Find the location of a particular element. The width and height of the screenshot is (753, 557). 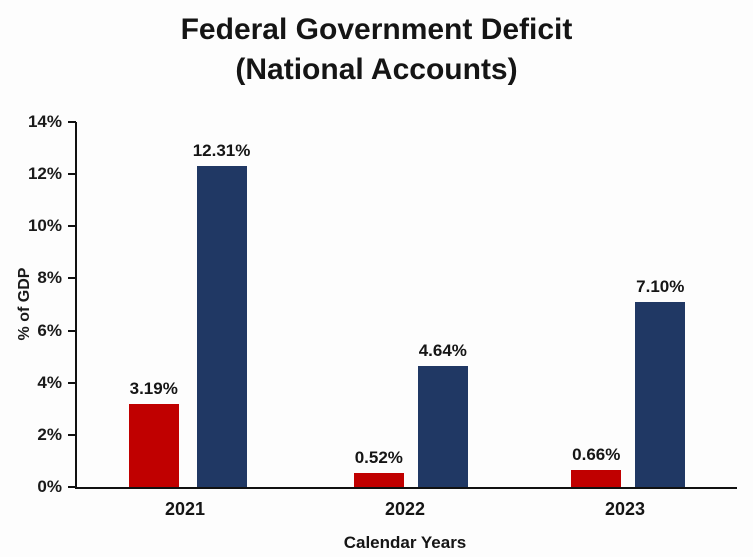

bar-2022-dark-blue is located at coordinates (442, 426).